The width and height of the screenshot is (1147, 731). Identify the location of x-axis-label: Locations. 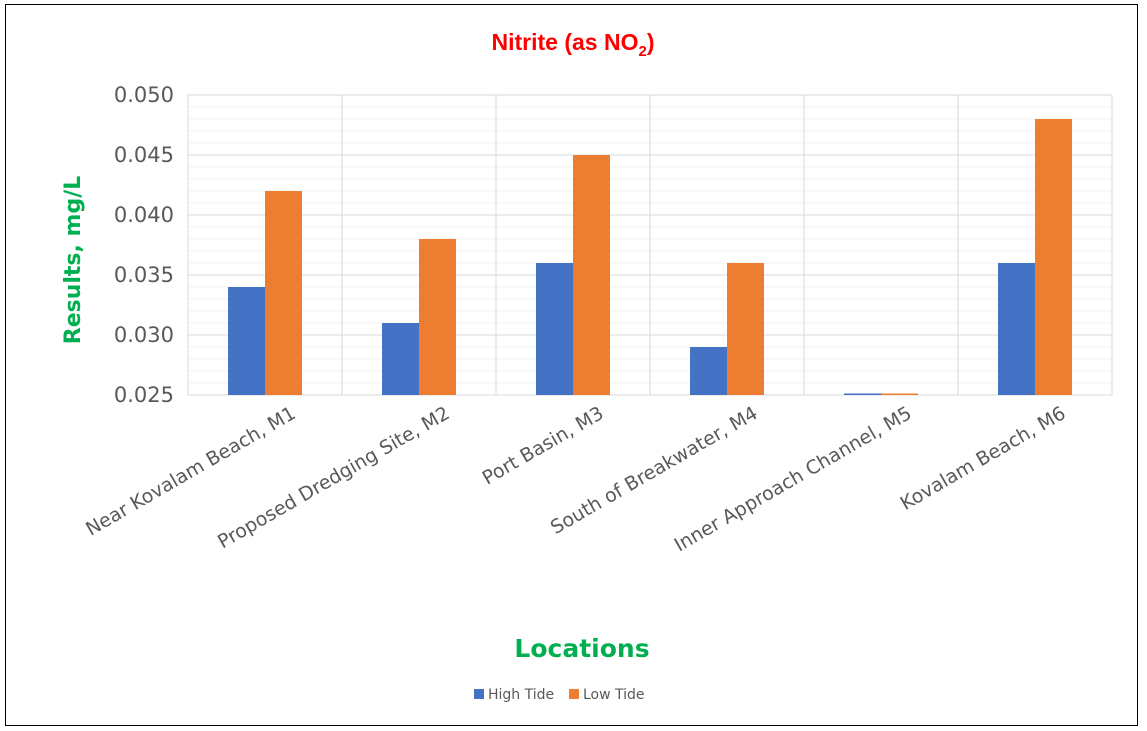
(581, 648).